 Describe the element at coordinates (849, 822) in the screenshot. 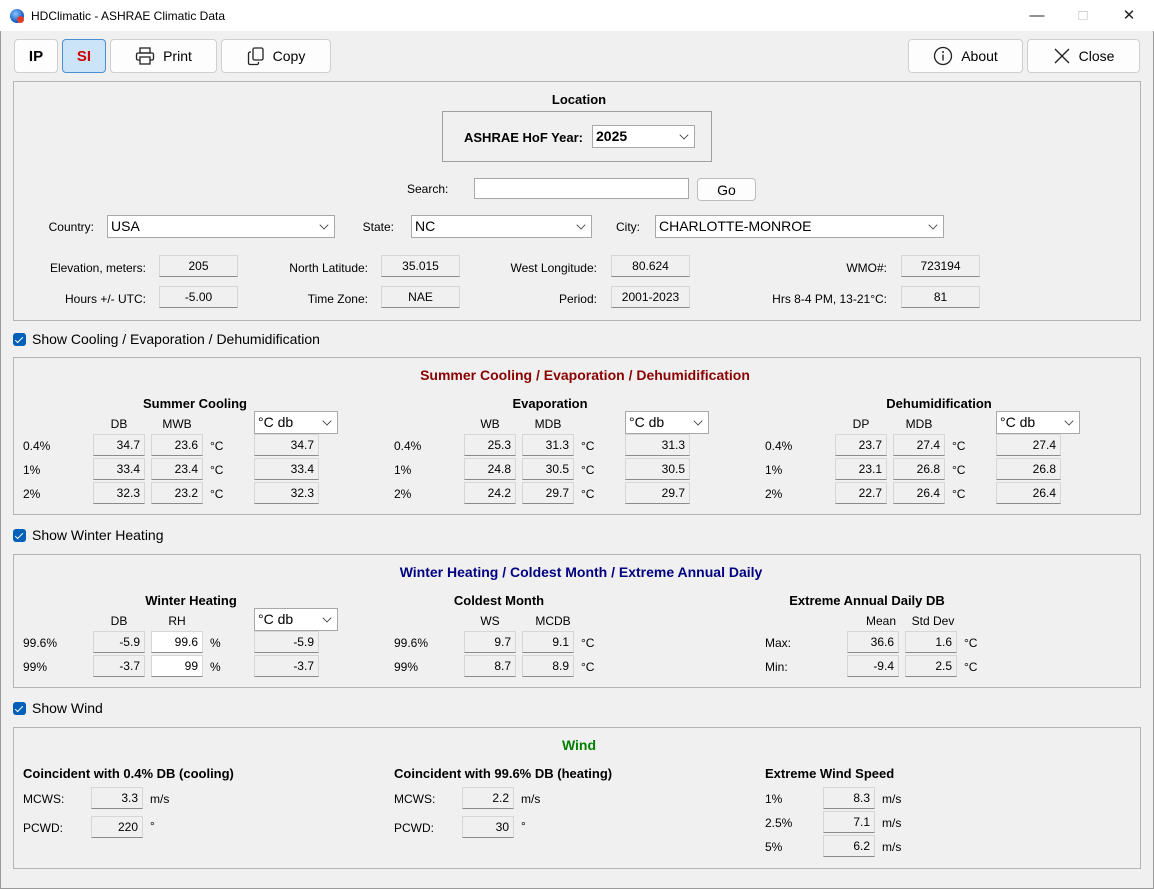

I see `extreme-wind-value: 7.1` at that location.